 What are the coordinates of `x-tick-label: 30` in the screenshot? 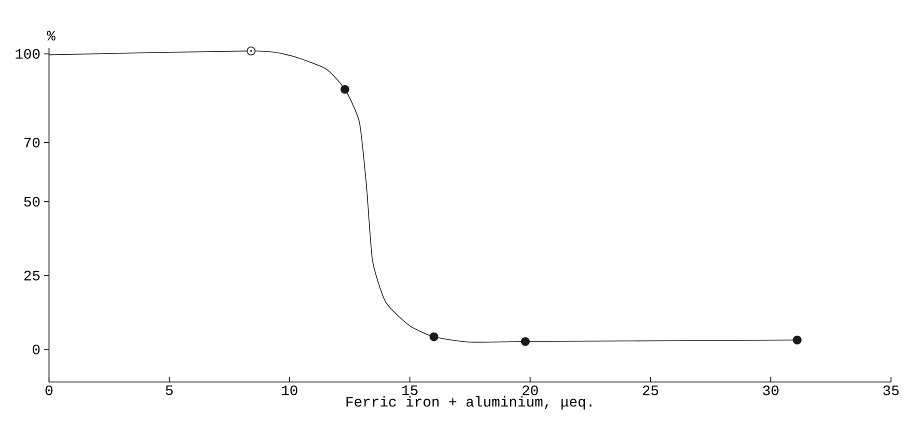 It's located at (770, 391).